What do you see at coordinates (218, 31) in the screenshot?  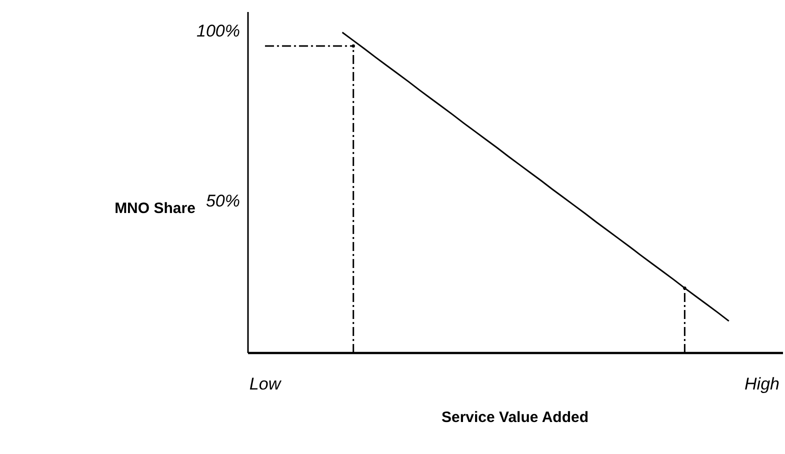 I see `y-tick-label: 100%` at bounding box center [218, 31].